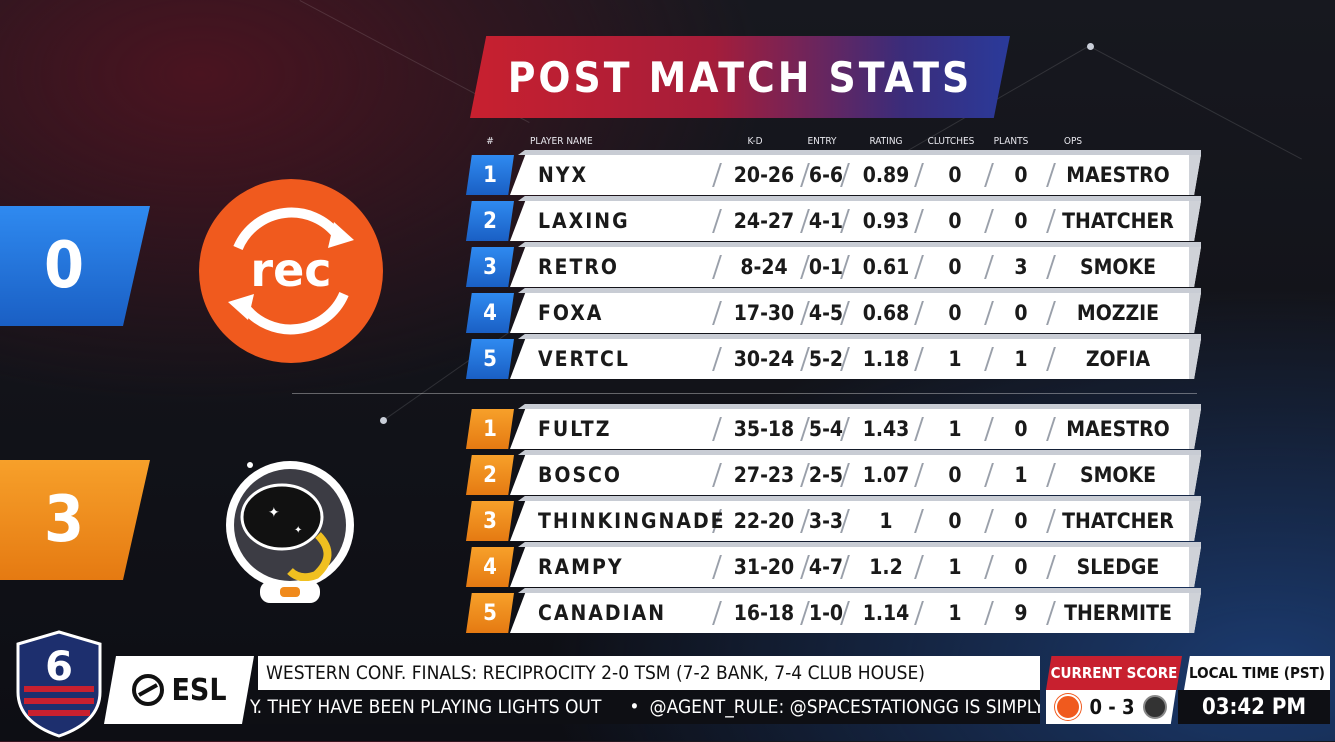 The image size is (1335, 742). What do you see at coordinates (1068, 707) in the screenshot?
I see `rec-mini-icon` at bounding box center [1068, 707].